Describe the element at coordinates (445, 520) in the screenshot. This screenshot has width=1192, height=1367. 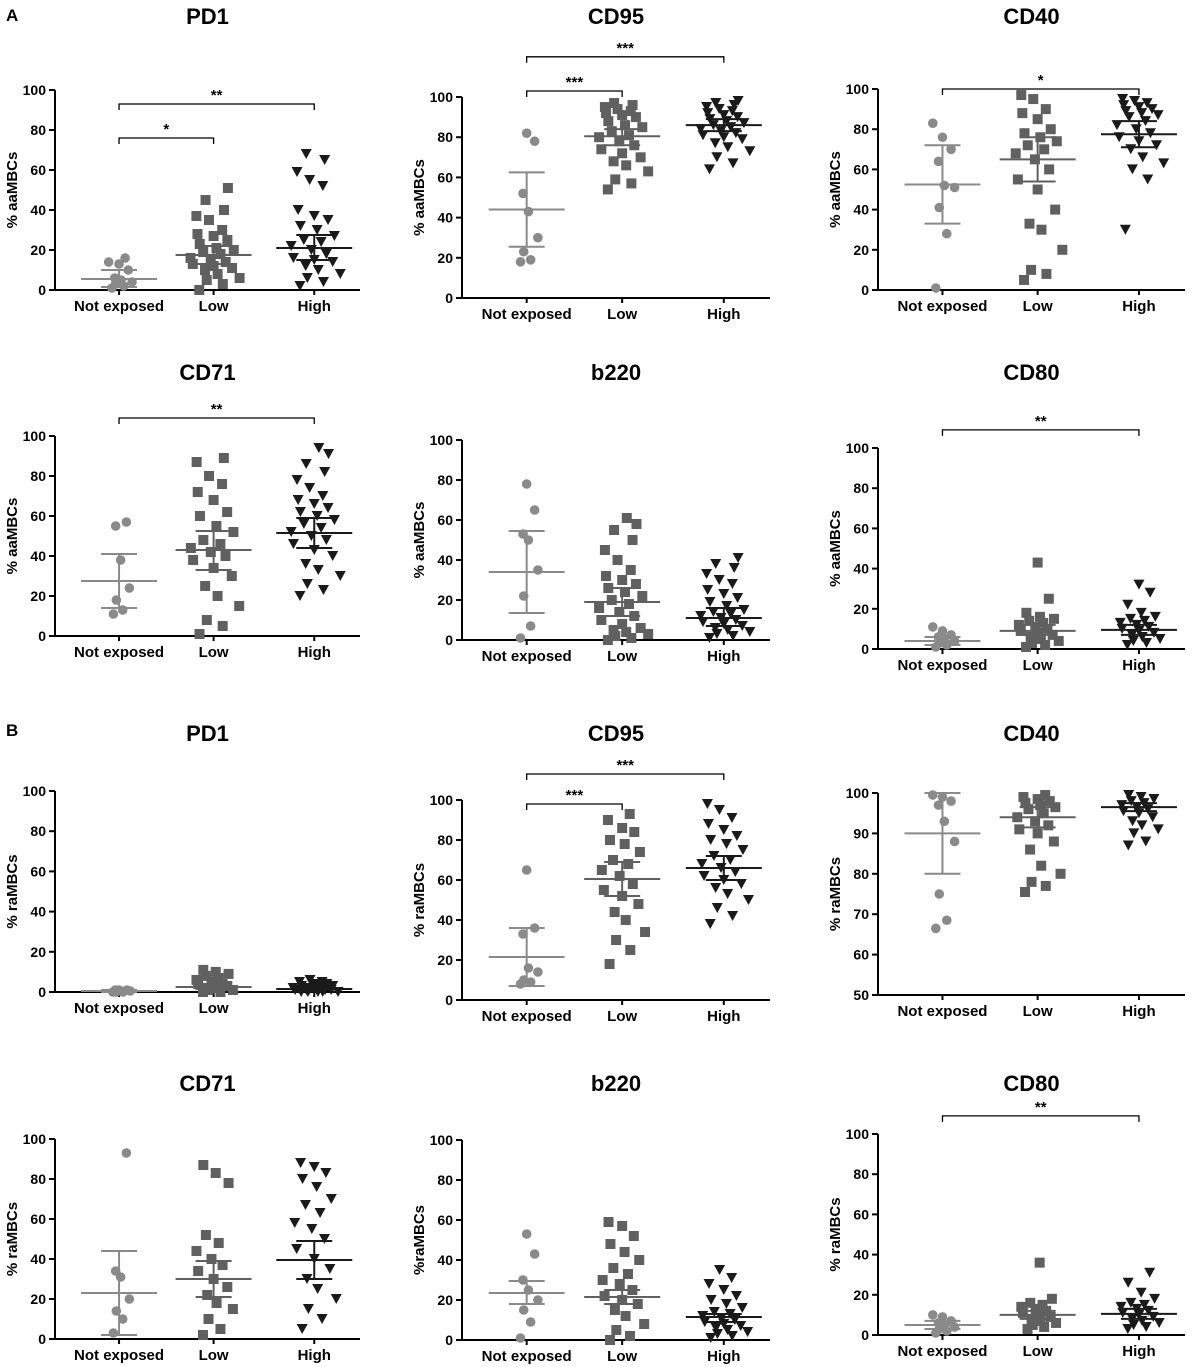
I see `y-tick-label: 60` at that location.